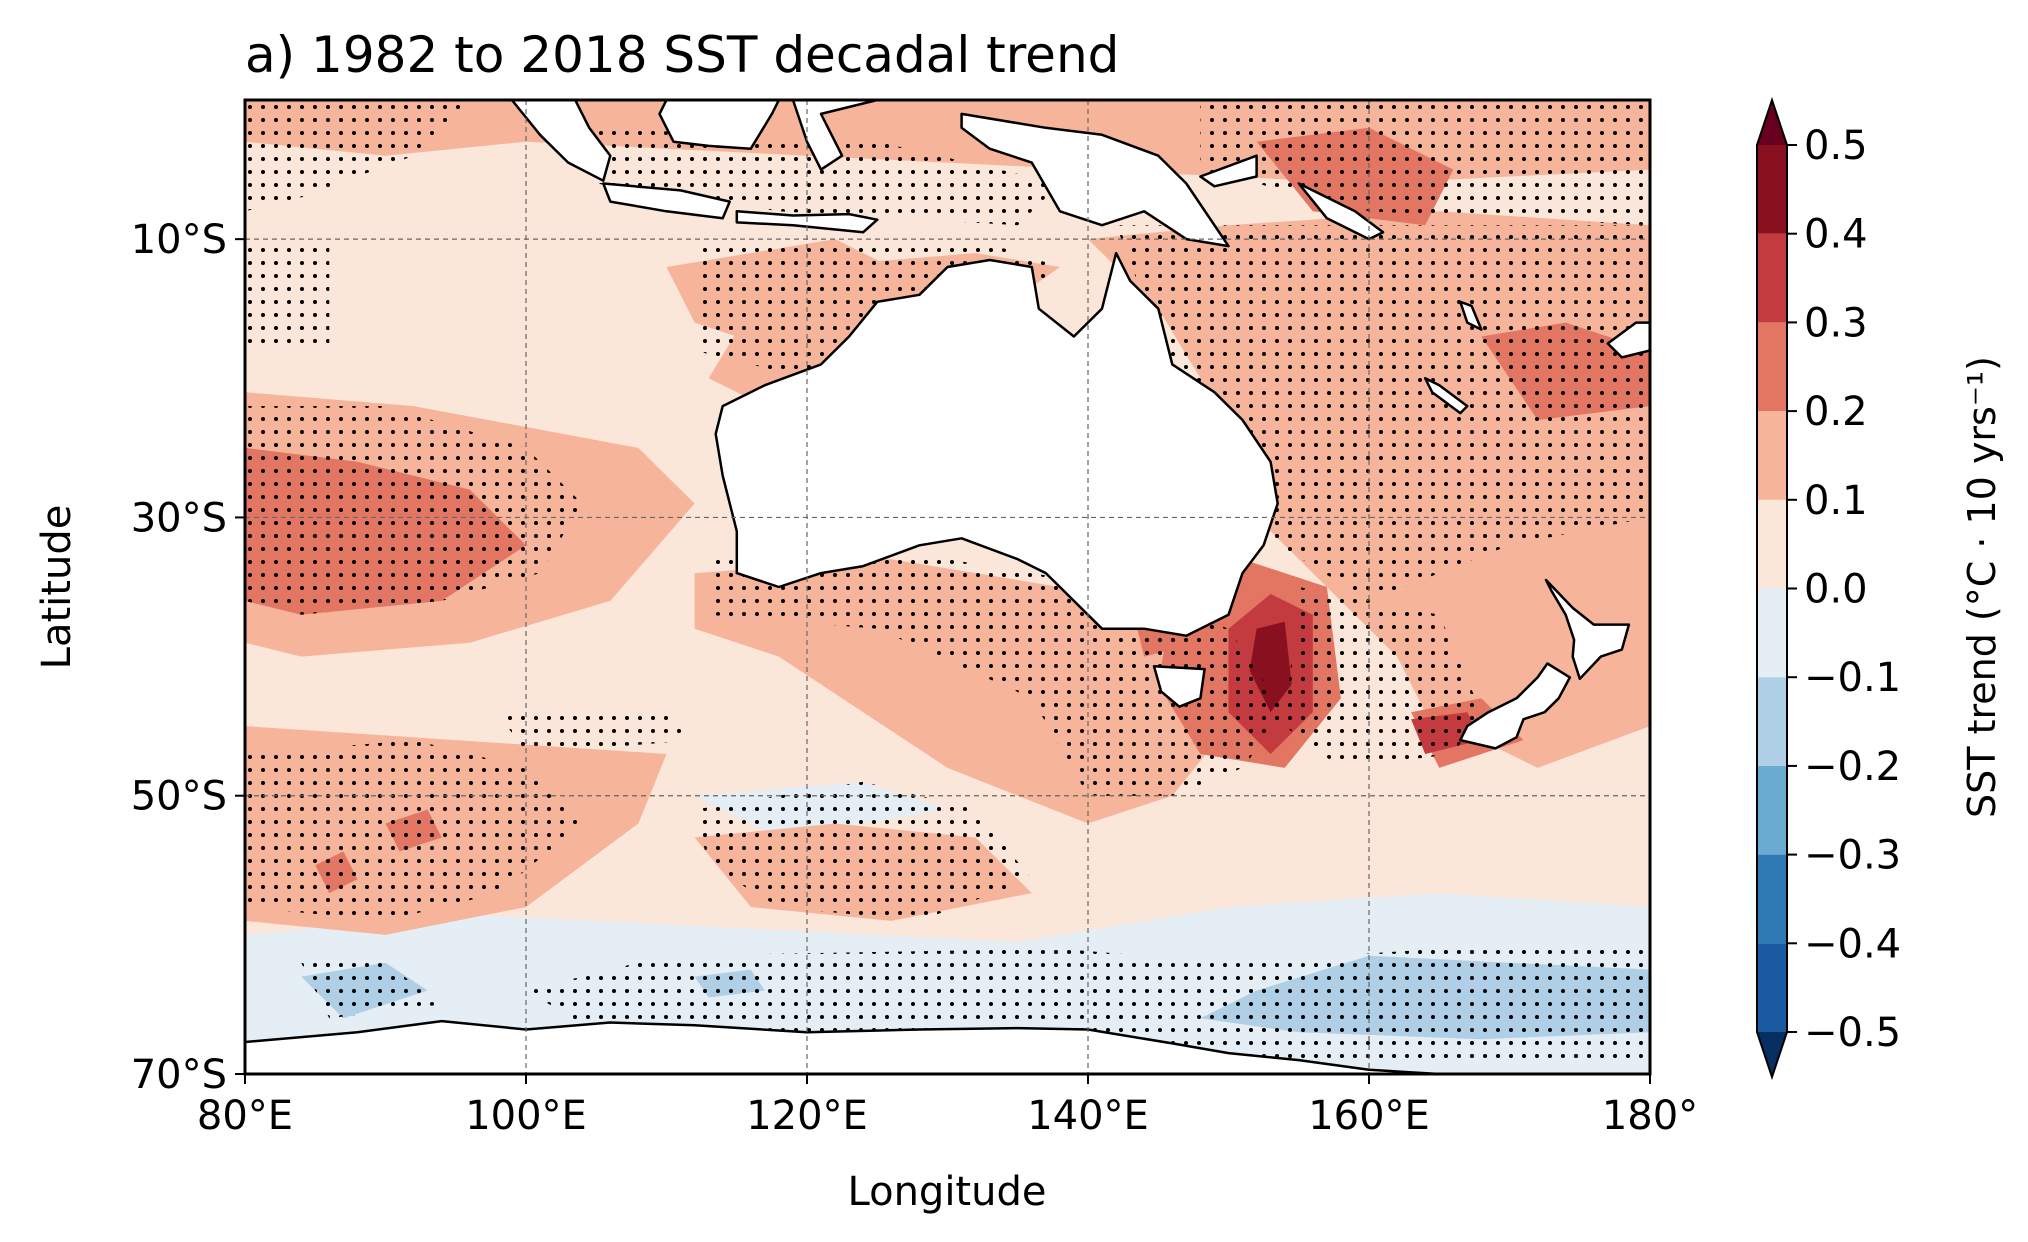 The width and height of the screenshot is (2028, 1242). Describe the element at coordinates (947, 1192) in the screenshot. I see `x-axis-label: Longitude` at that location.